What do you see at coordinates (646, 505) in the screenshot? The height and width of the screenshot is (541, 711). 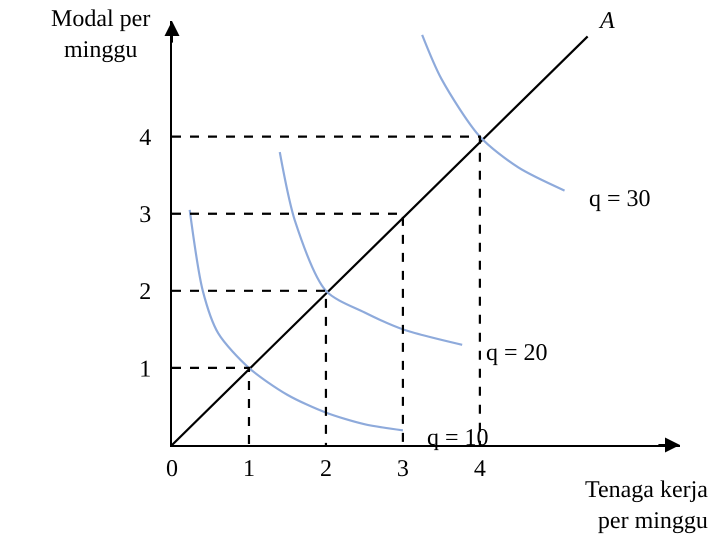 I see `x-axis-title: Tenaga kerja per minggu` at bounding box center [646, 505].